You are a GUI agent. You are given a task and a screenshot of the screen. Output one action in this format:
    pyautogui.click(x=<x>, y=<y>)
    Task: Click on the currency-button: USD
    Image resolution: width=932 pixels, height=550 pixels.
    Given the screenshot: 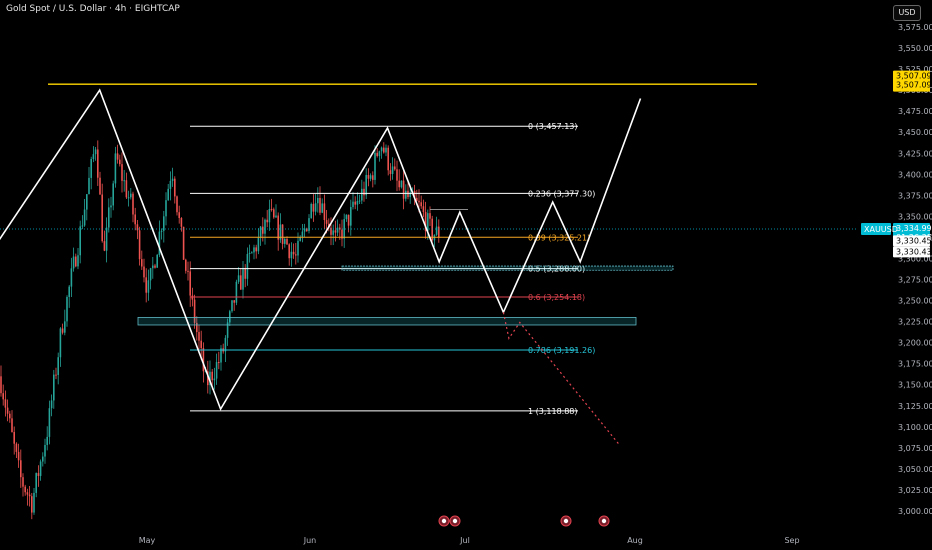 What is the action you would take?
    pyautogui.click(x=907, y=13)
    